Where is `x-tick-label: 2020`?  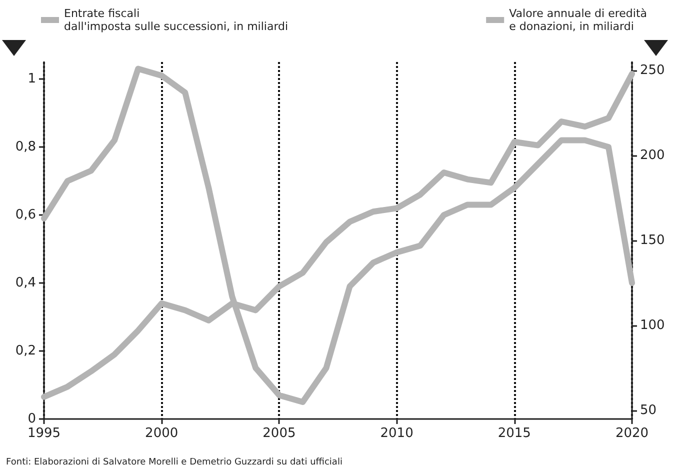
x-tick-label: 2020 is located at coordinates (632, 433).